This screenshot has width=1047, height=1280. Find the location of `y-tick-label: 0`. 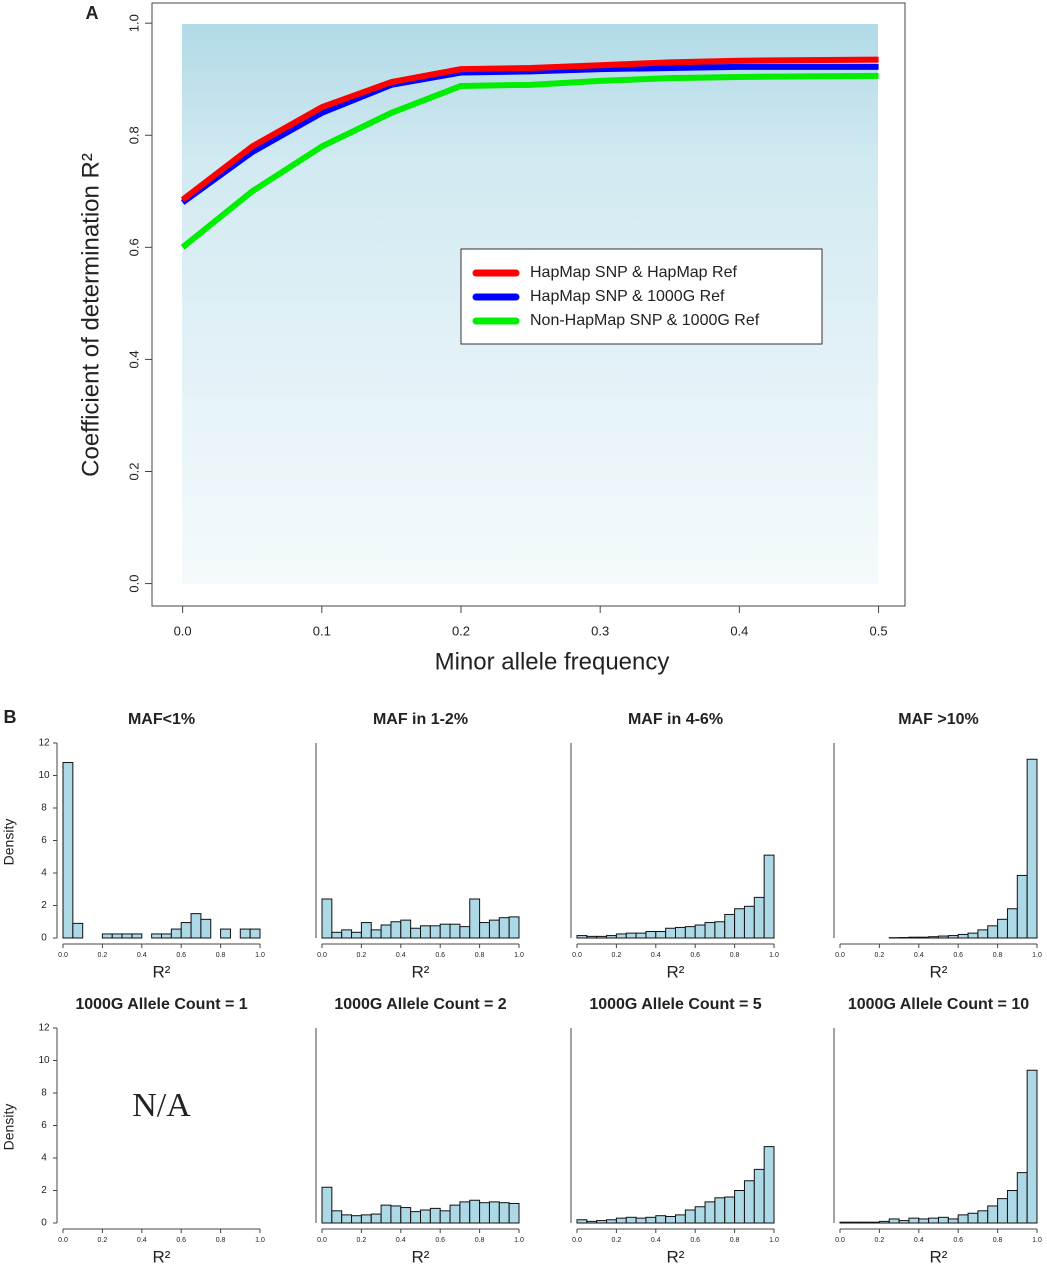

y-tick-label: 0 is located at coordinates (44, 1223).